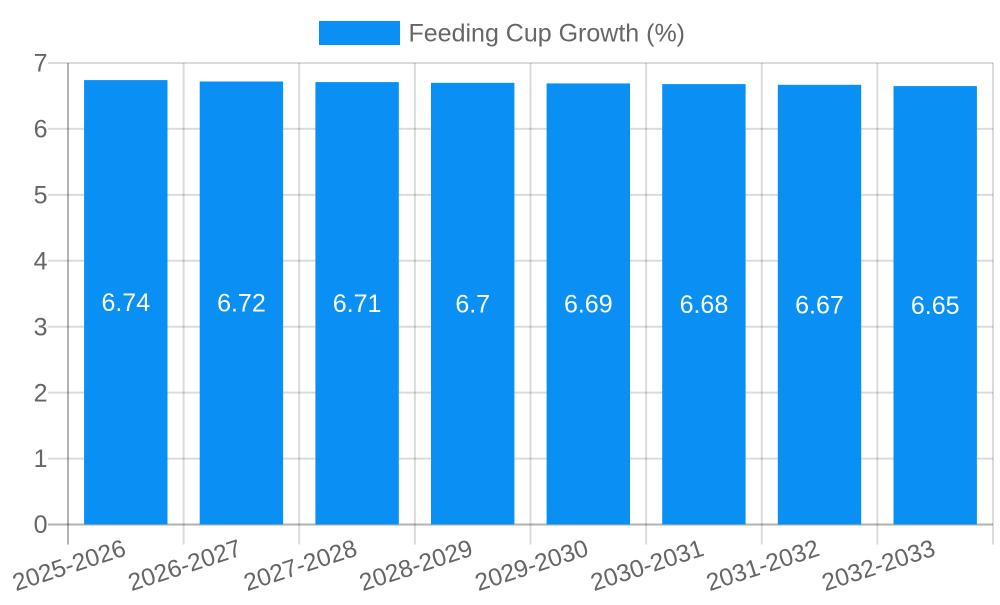  I want to click on svg-text: 6.69, so click(588, 305).